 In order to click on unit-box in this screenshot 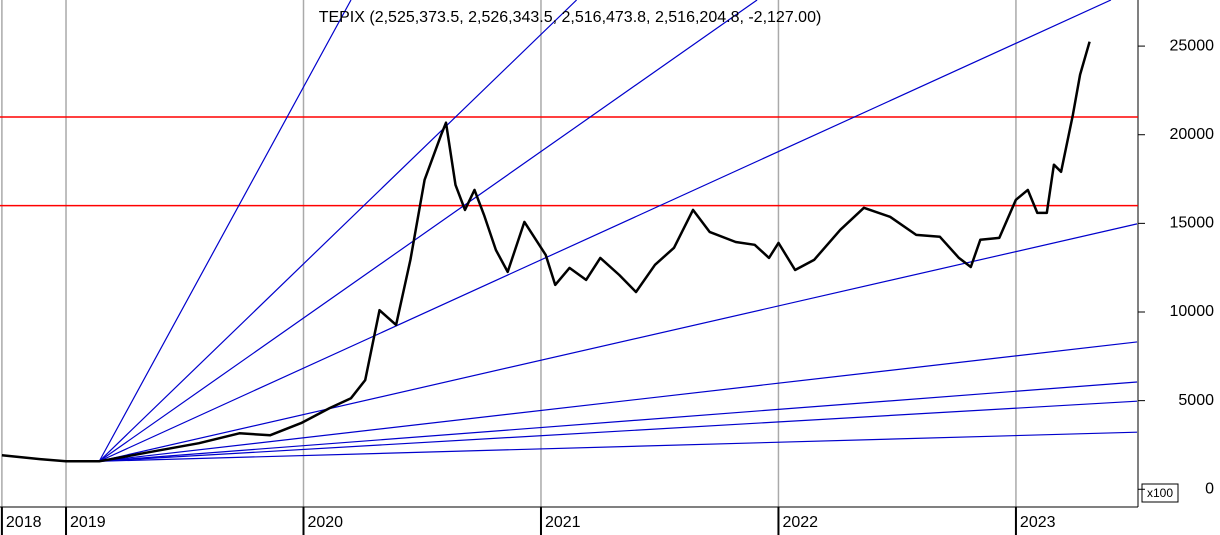, I will do `click(1160, 493)`.